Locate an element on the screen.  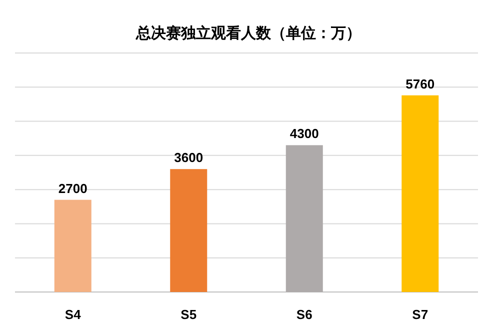
data-label: 3600 is located at coordinates (189, 158).